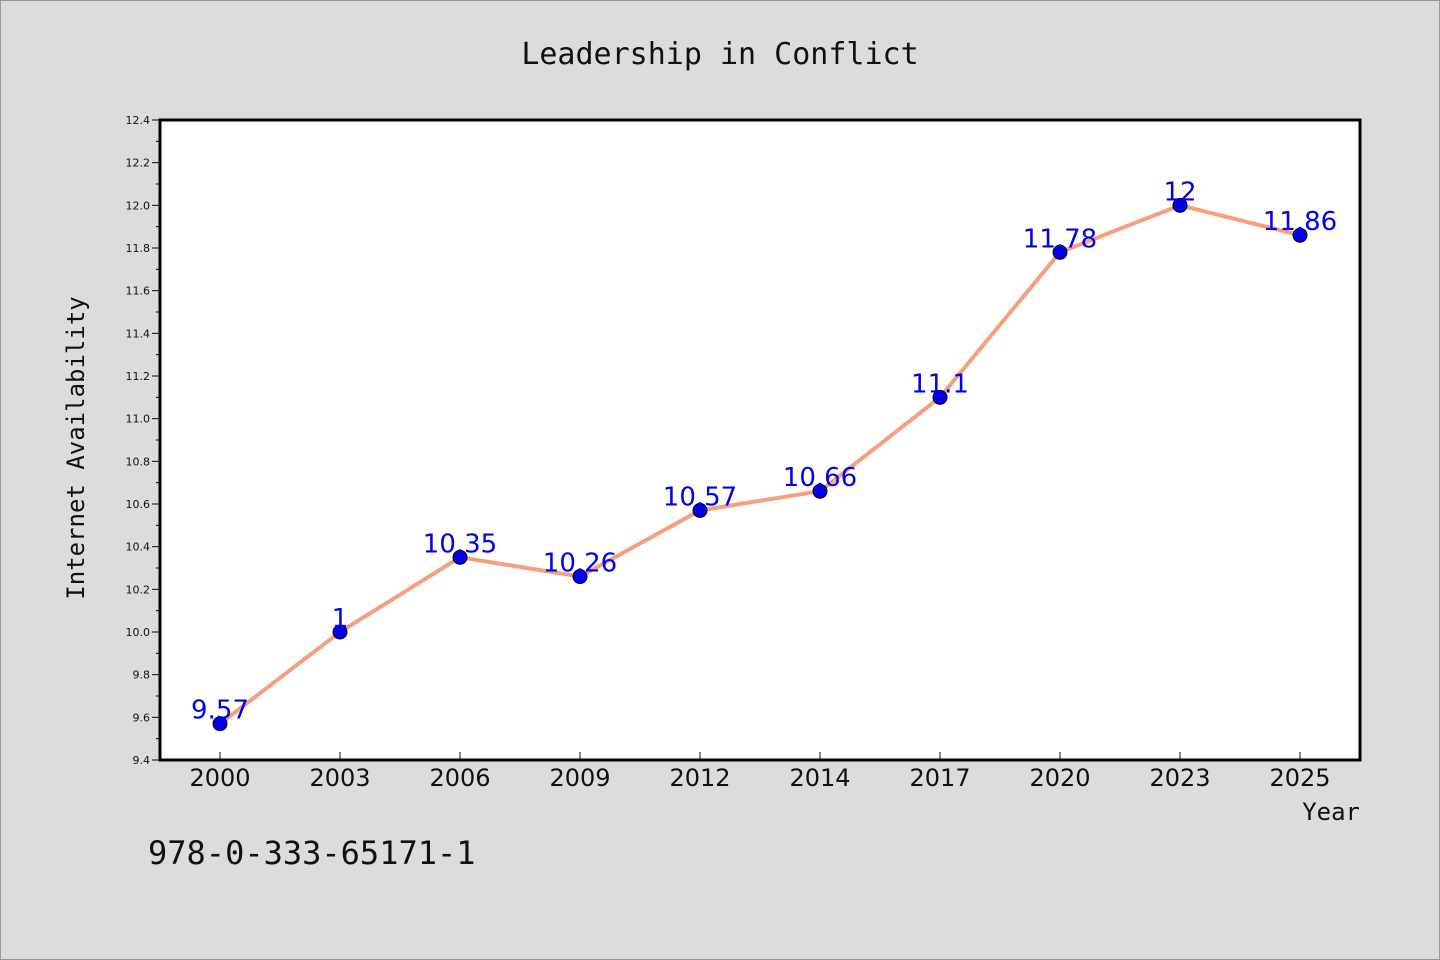 This screenshot has width=1440, height=960. Describe the element at coordinates (138, 589) in the screenshot. I see `y-tick-label: 10.2` at that location.